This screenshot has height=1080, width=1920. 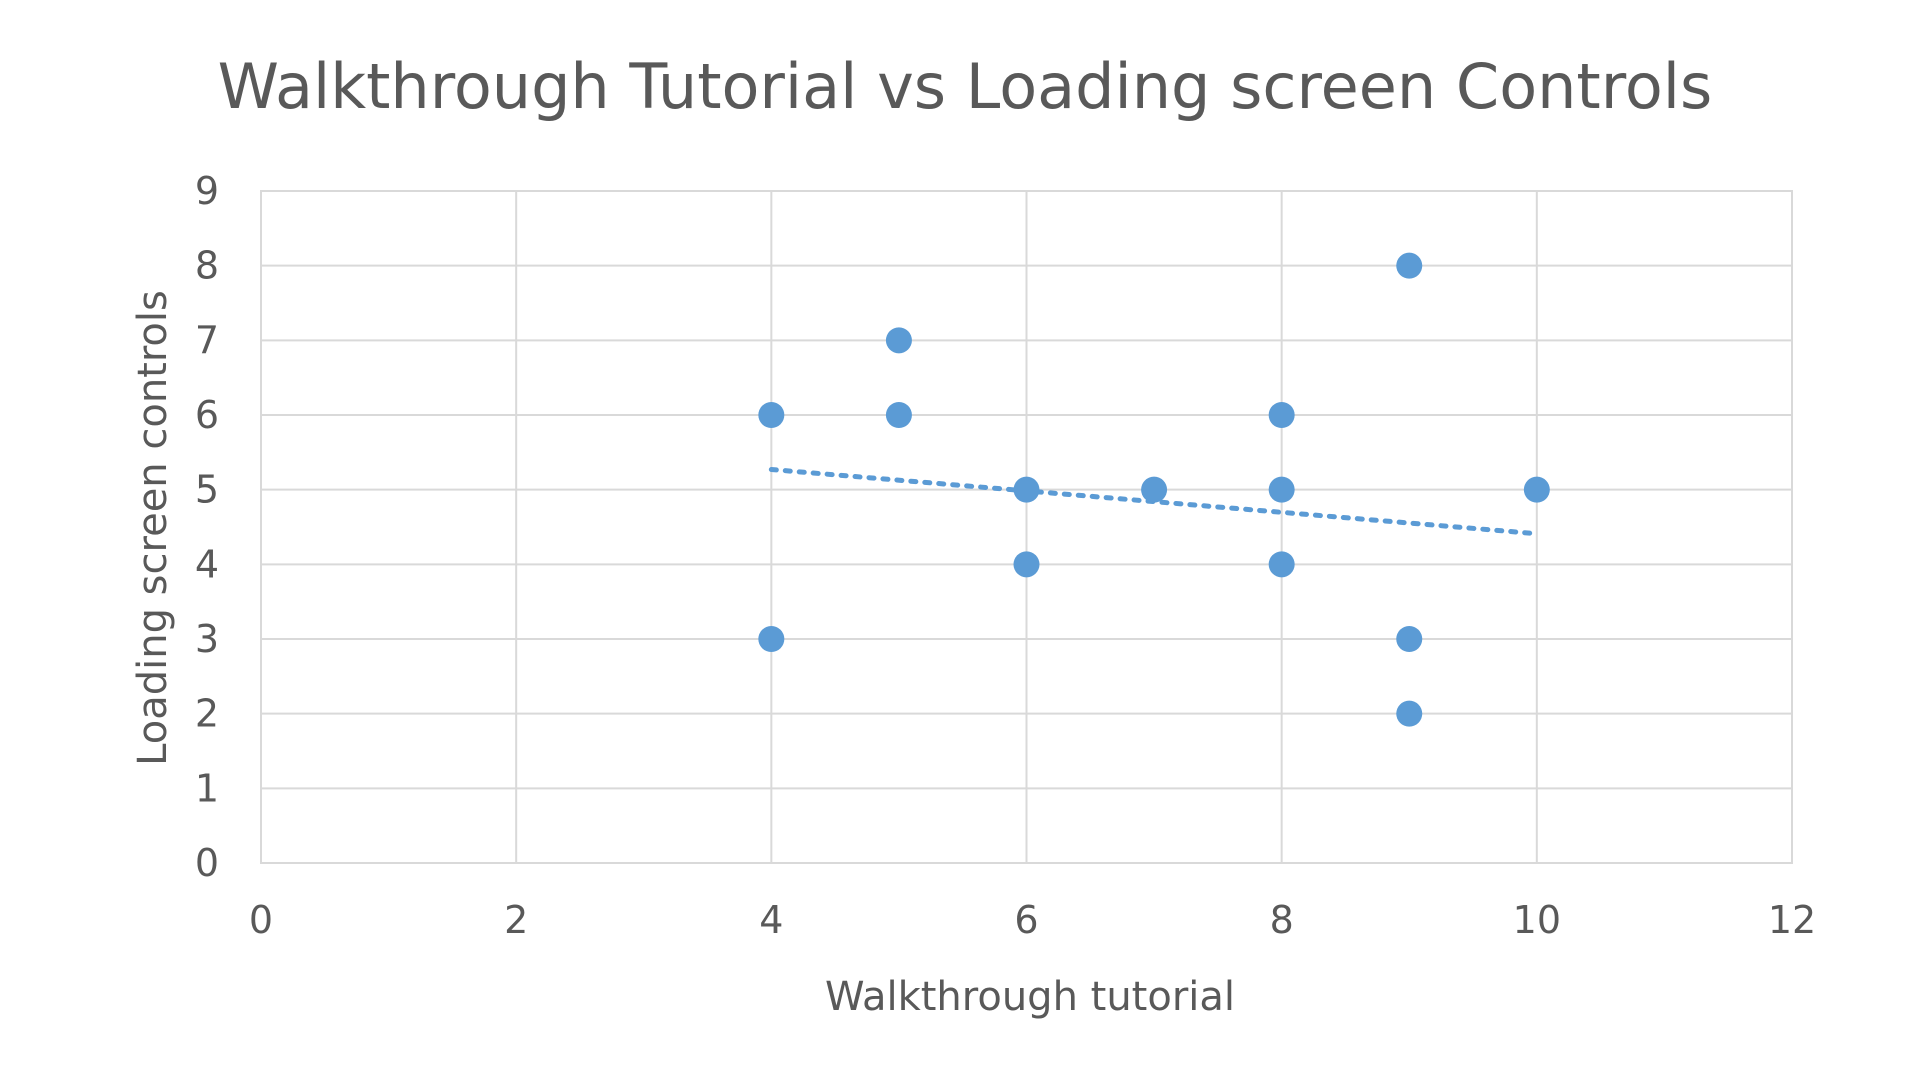 What do you see at coordinates (1282, 920) in the screenshot?
I see `x-tick-label: 8` at bounding box center [1282, 920].